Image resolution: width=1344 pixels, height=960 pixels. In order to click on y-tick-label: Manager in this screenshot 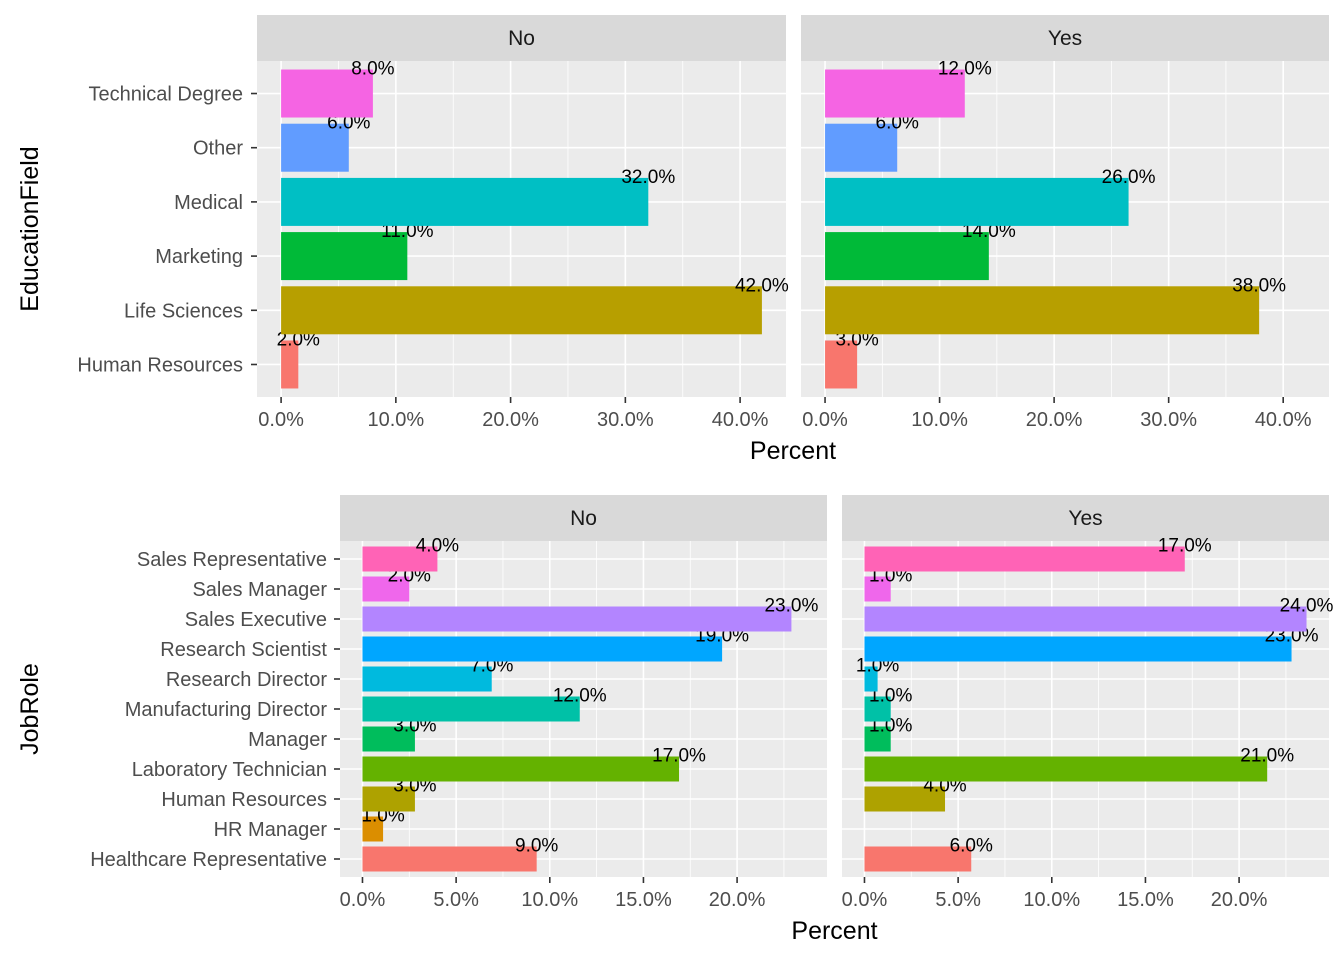, I will do `click(287, 740)`.